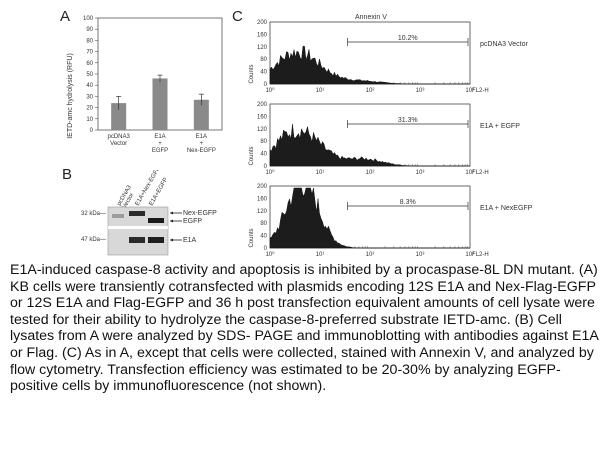 This screenshot has width=605, height=454. What do you see at coordinates (118, 140) in the screenshot?
I see `category-label: pcDNA3 Vector` at bounding box center [118, 140].